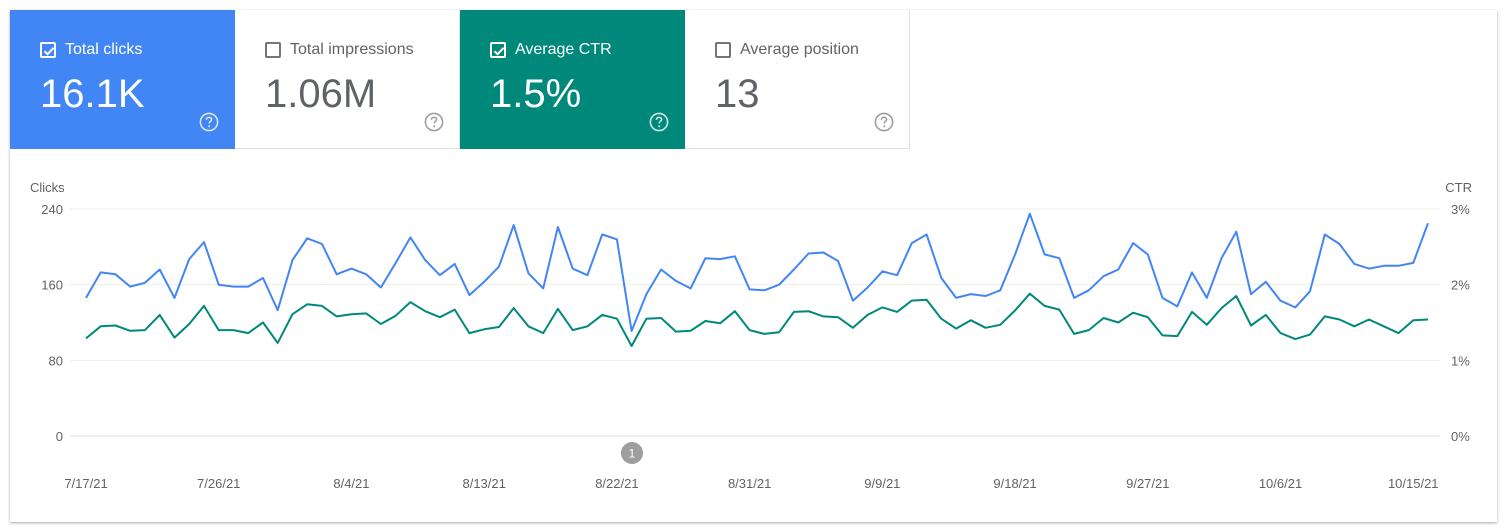  Describe the element at coordinates (52, 209) in the screenshot. I see `left-tick-label: 240` at that location.